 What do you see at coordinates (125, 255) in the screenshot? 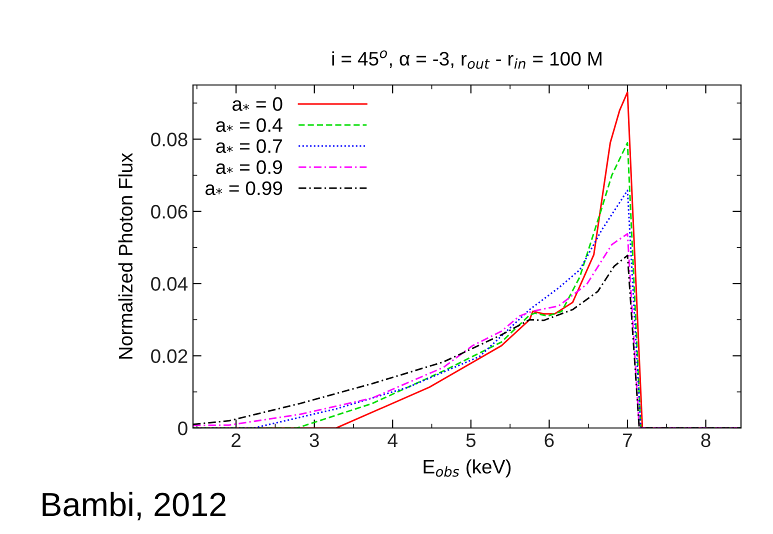
I see `y-axis-title: Normalized Photon Flux` at bounding box center [125, 255].